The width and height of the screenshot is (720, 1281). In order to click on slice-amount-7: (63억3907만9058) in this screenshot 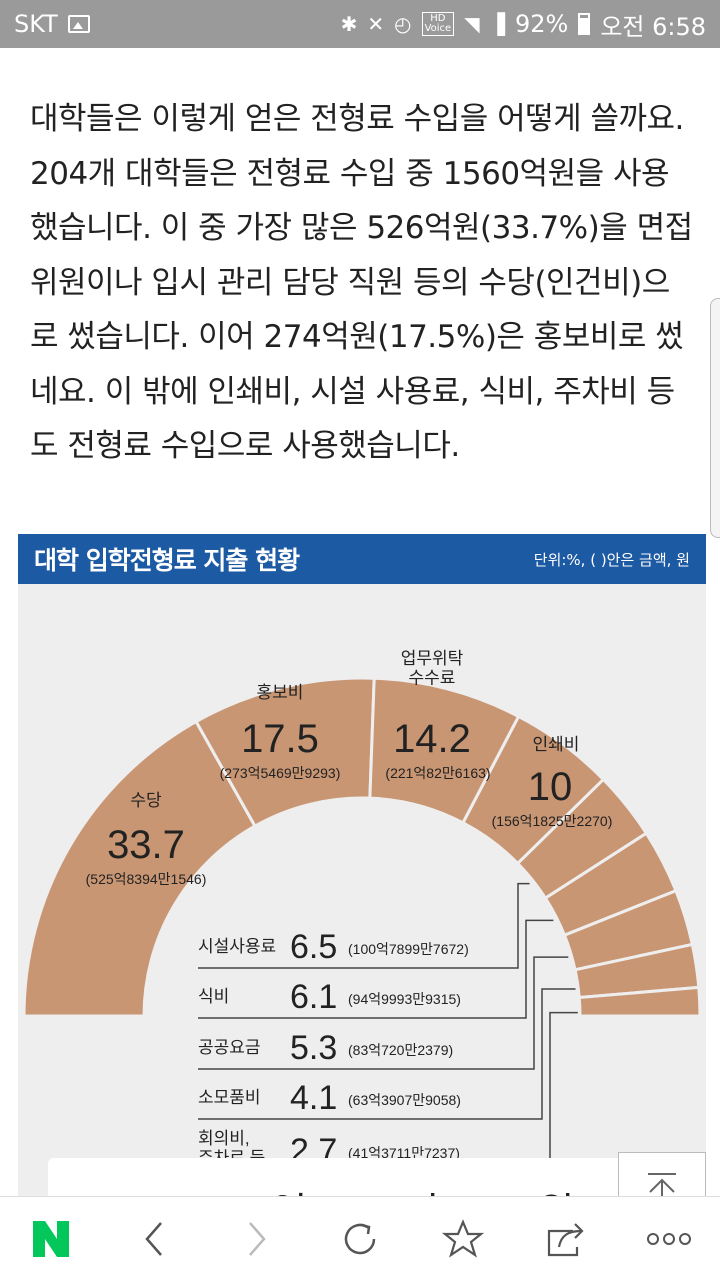, I will do `click(404, 1100)`.